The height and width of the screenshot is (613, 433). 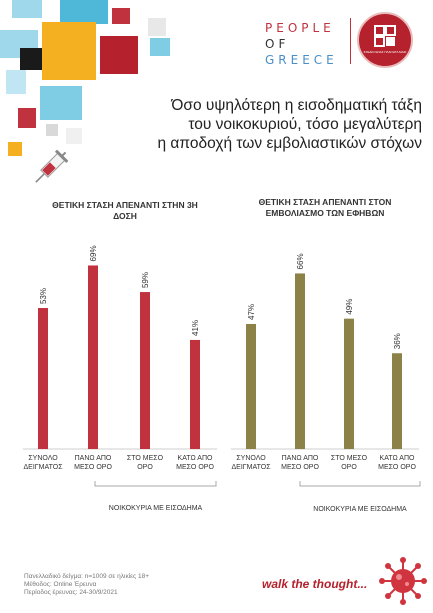 What do you see at coordinates (397, 458) in the screenshot?
I see `chart-2-category-label-4-line-1: ΚΑΤΩ ΑΠΟ` at bounding box center [397, 458].